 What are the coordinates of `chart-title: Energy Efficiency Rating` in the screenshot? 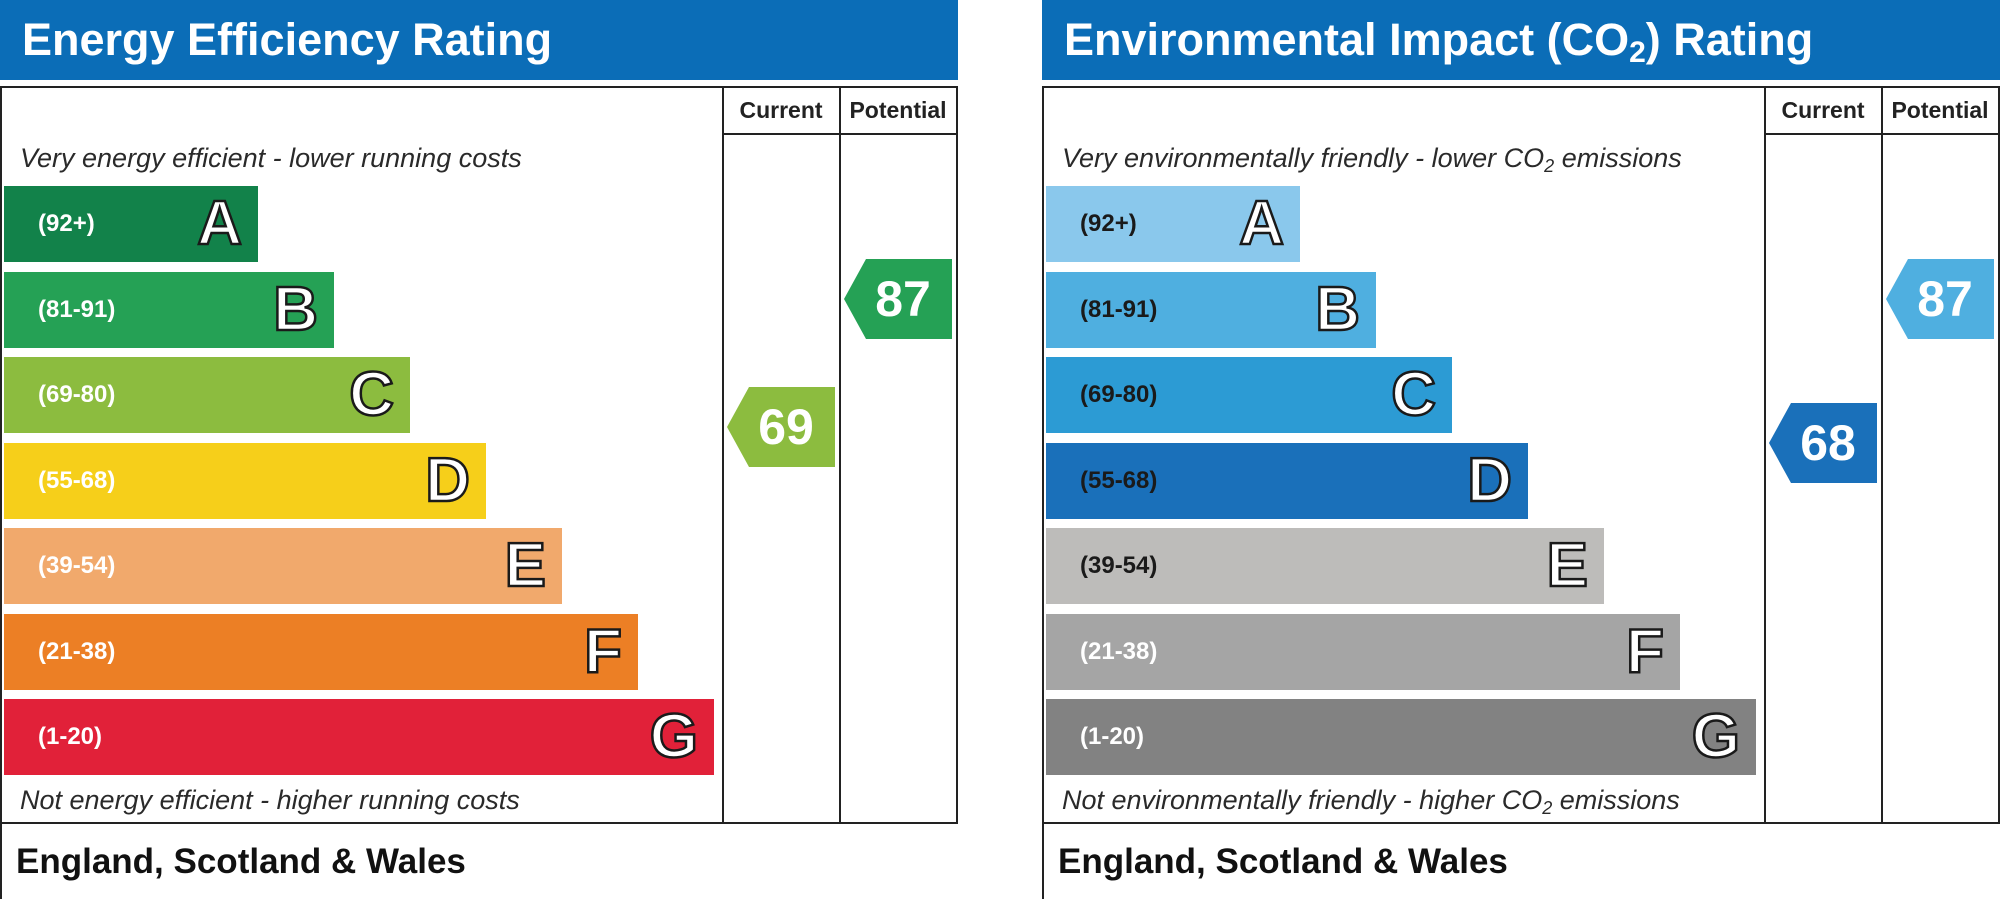 It's located at (479, 40).